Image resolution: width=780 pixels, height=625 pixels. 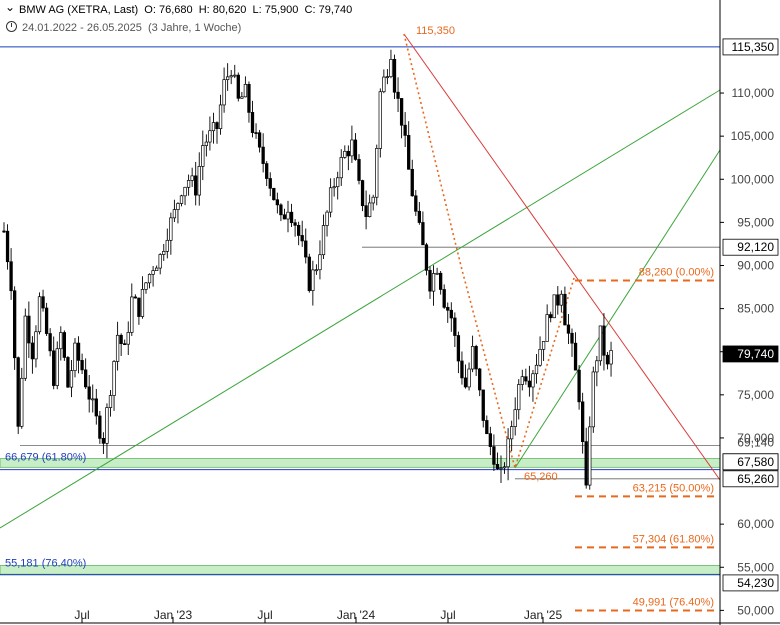 What do you see at coordinates (45, 564) in the screenshot?
I see `left-level-label: 55,181 (76.40%)` at bounding box center [45, 564].